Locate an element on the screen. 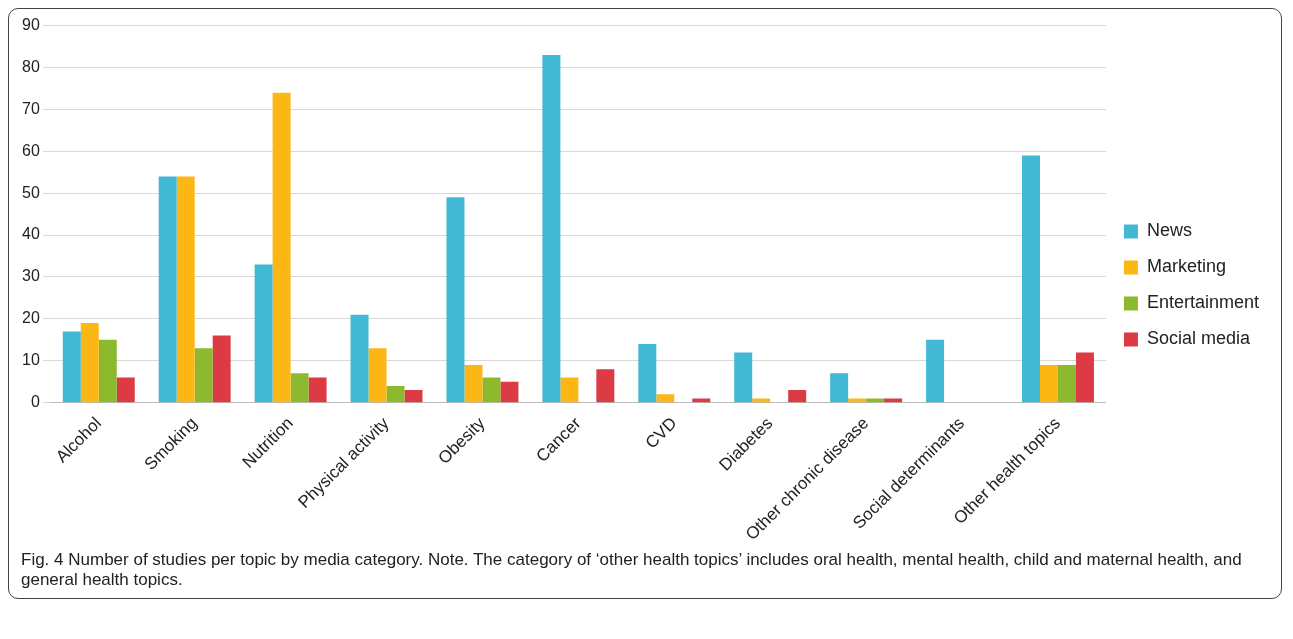 This screenshot has width=1293, height=639. legend-label: News is located at coordinates (1169, 230).